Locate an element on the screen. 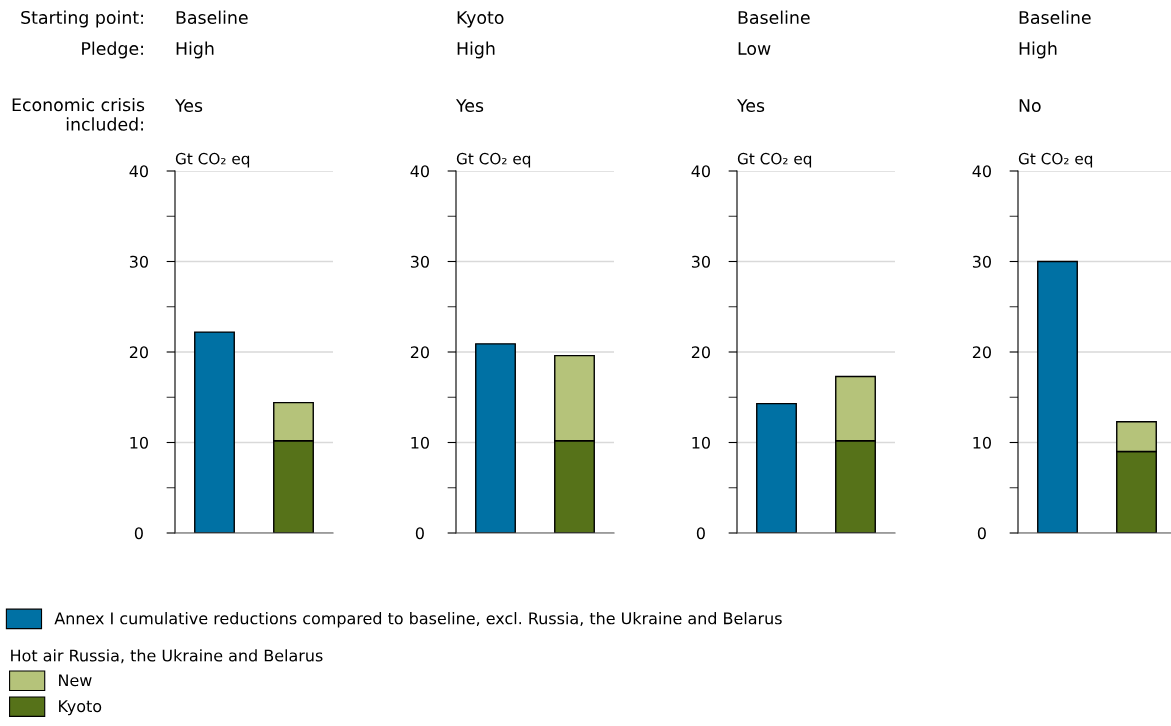 This screenshot has height=726, width=1171. legend-title: Hot air Russia, the Ukraine and Belarus is located at coordinates (167, 656).